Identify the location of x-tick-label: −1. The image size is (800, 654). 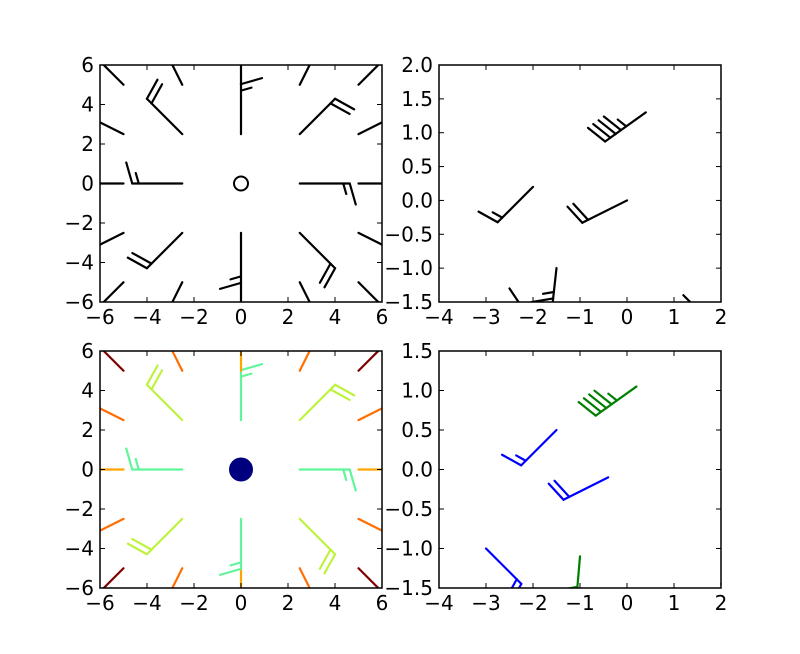
(579, 603).